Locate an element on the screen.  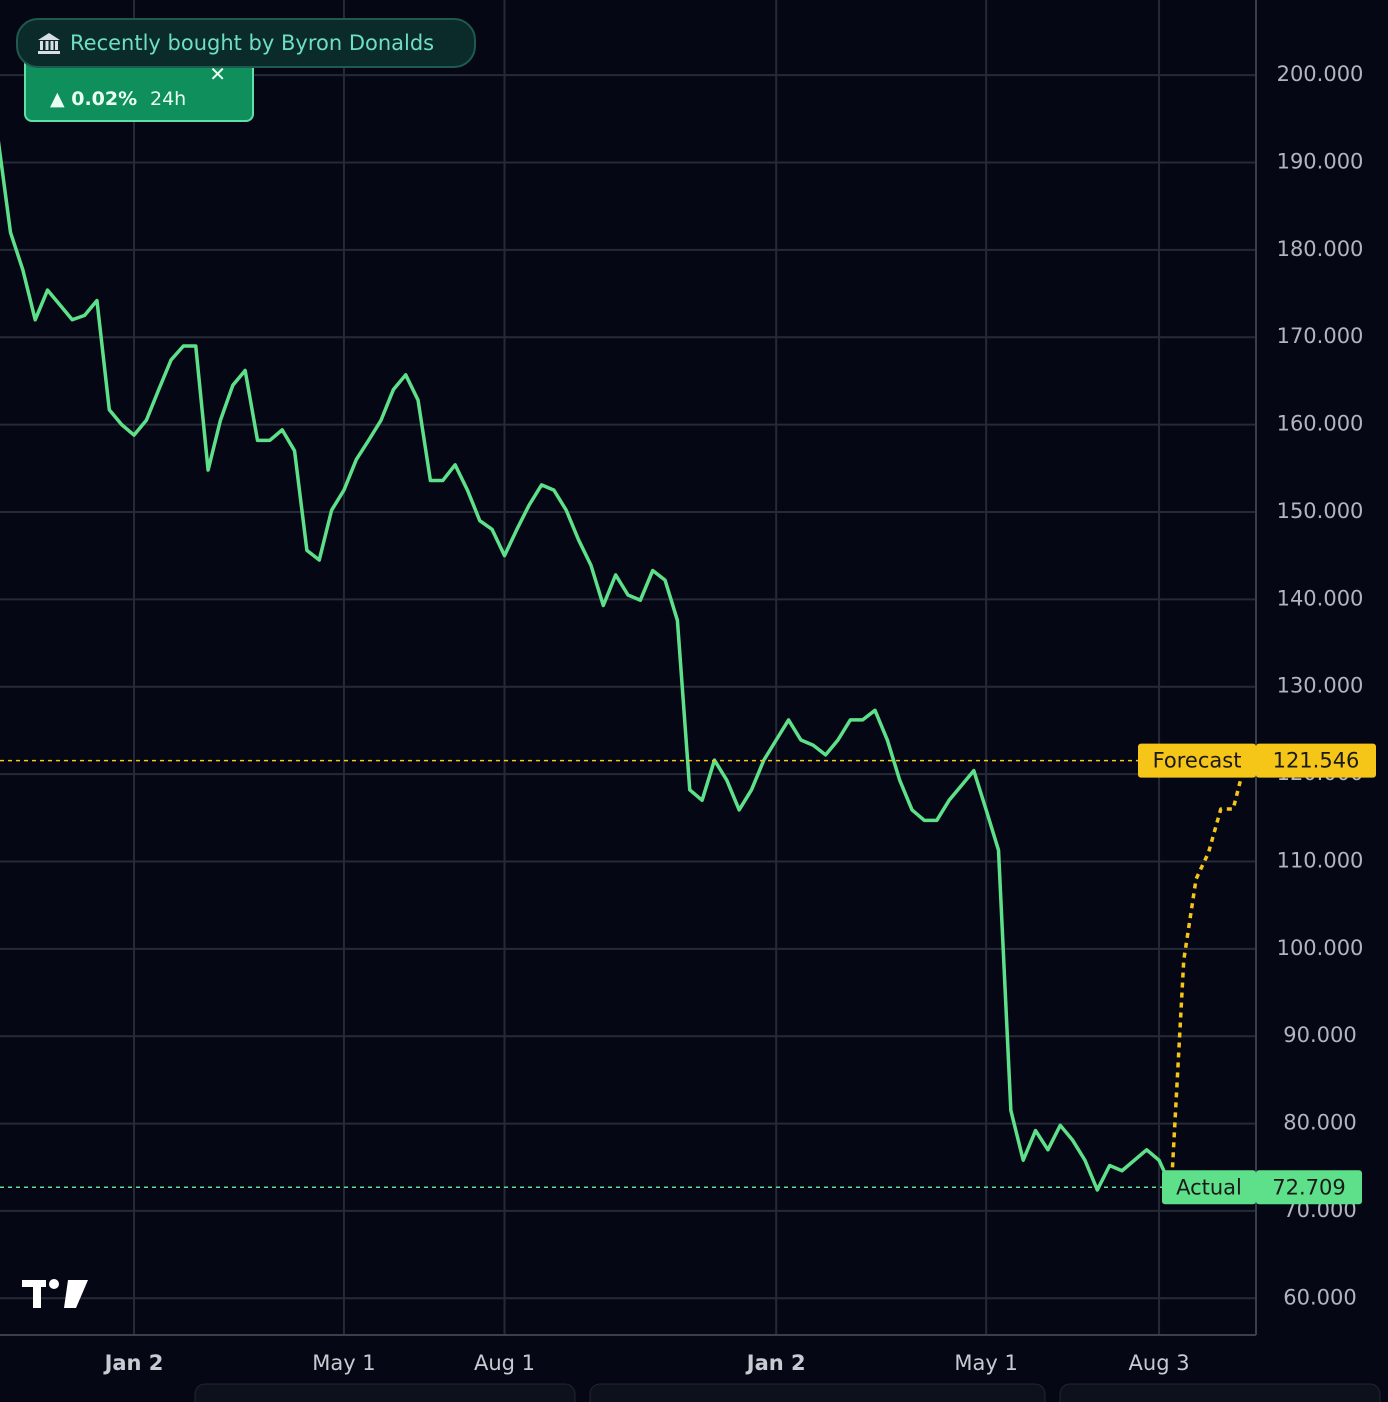
legend-label: Forecast is located at coordinates (1197, 761).